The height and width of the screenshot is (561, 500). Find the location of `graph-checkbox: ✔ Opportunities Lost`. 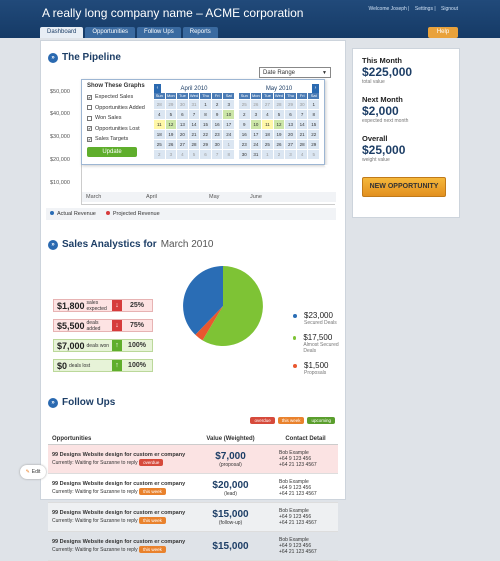

graph-checkbox: ✔ Opportunities Lost is located at coordinates (113, 128).